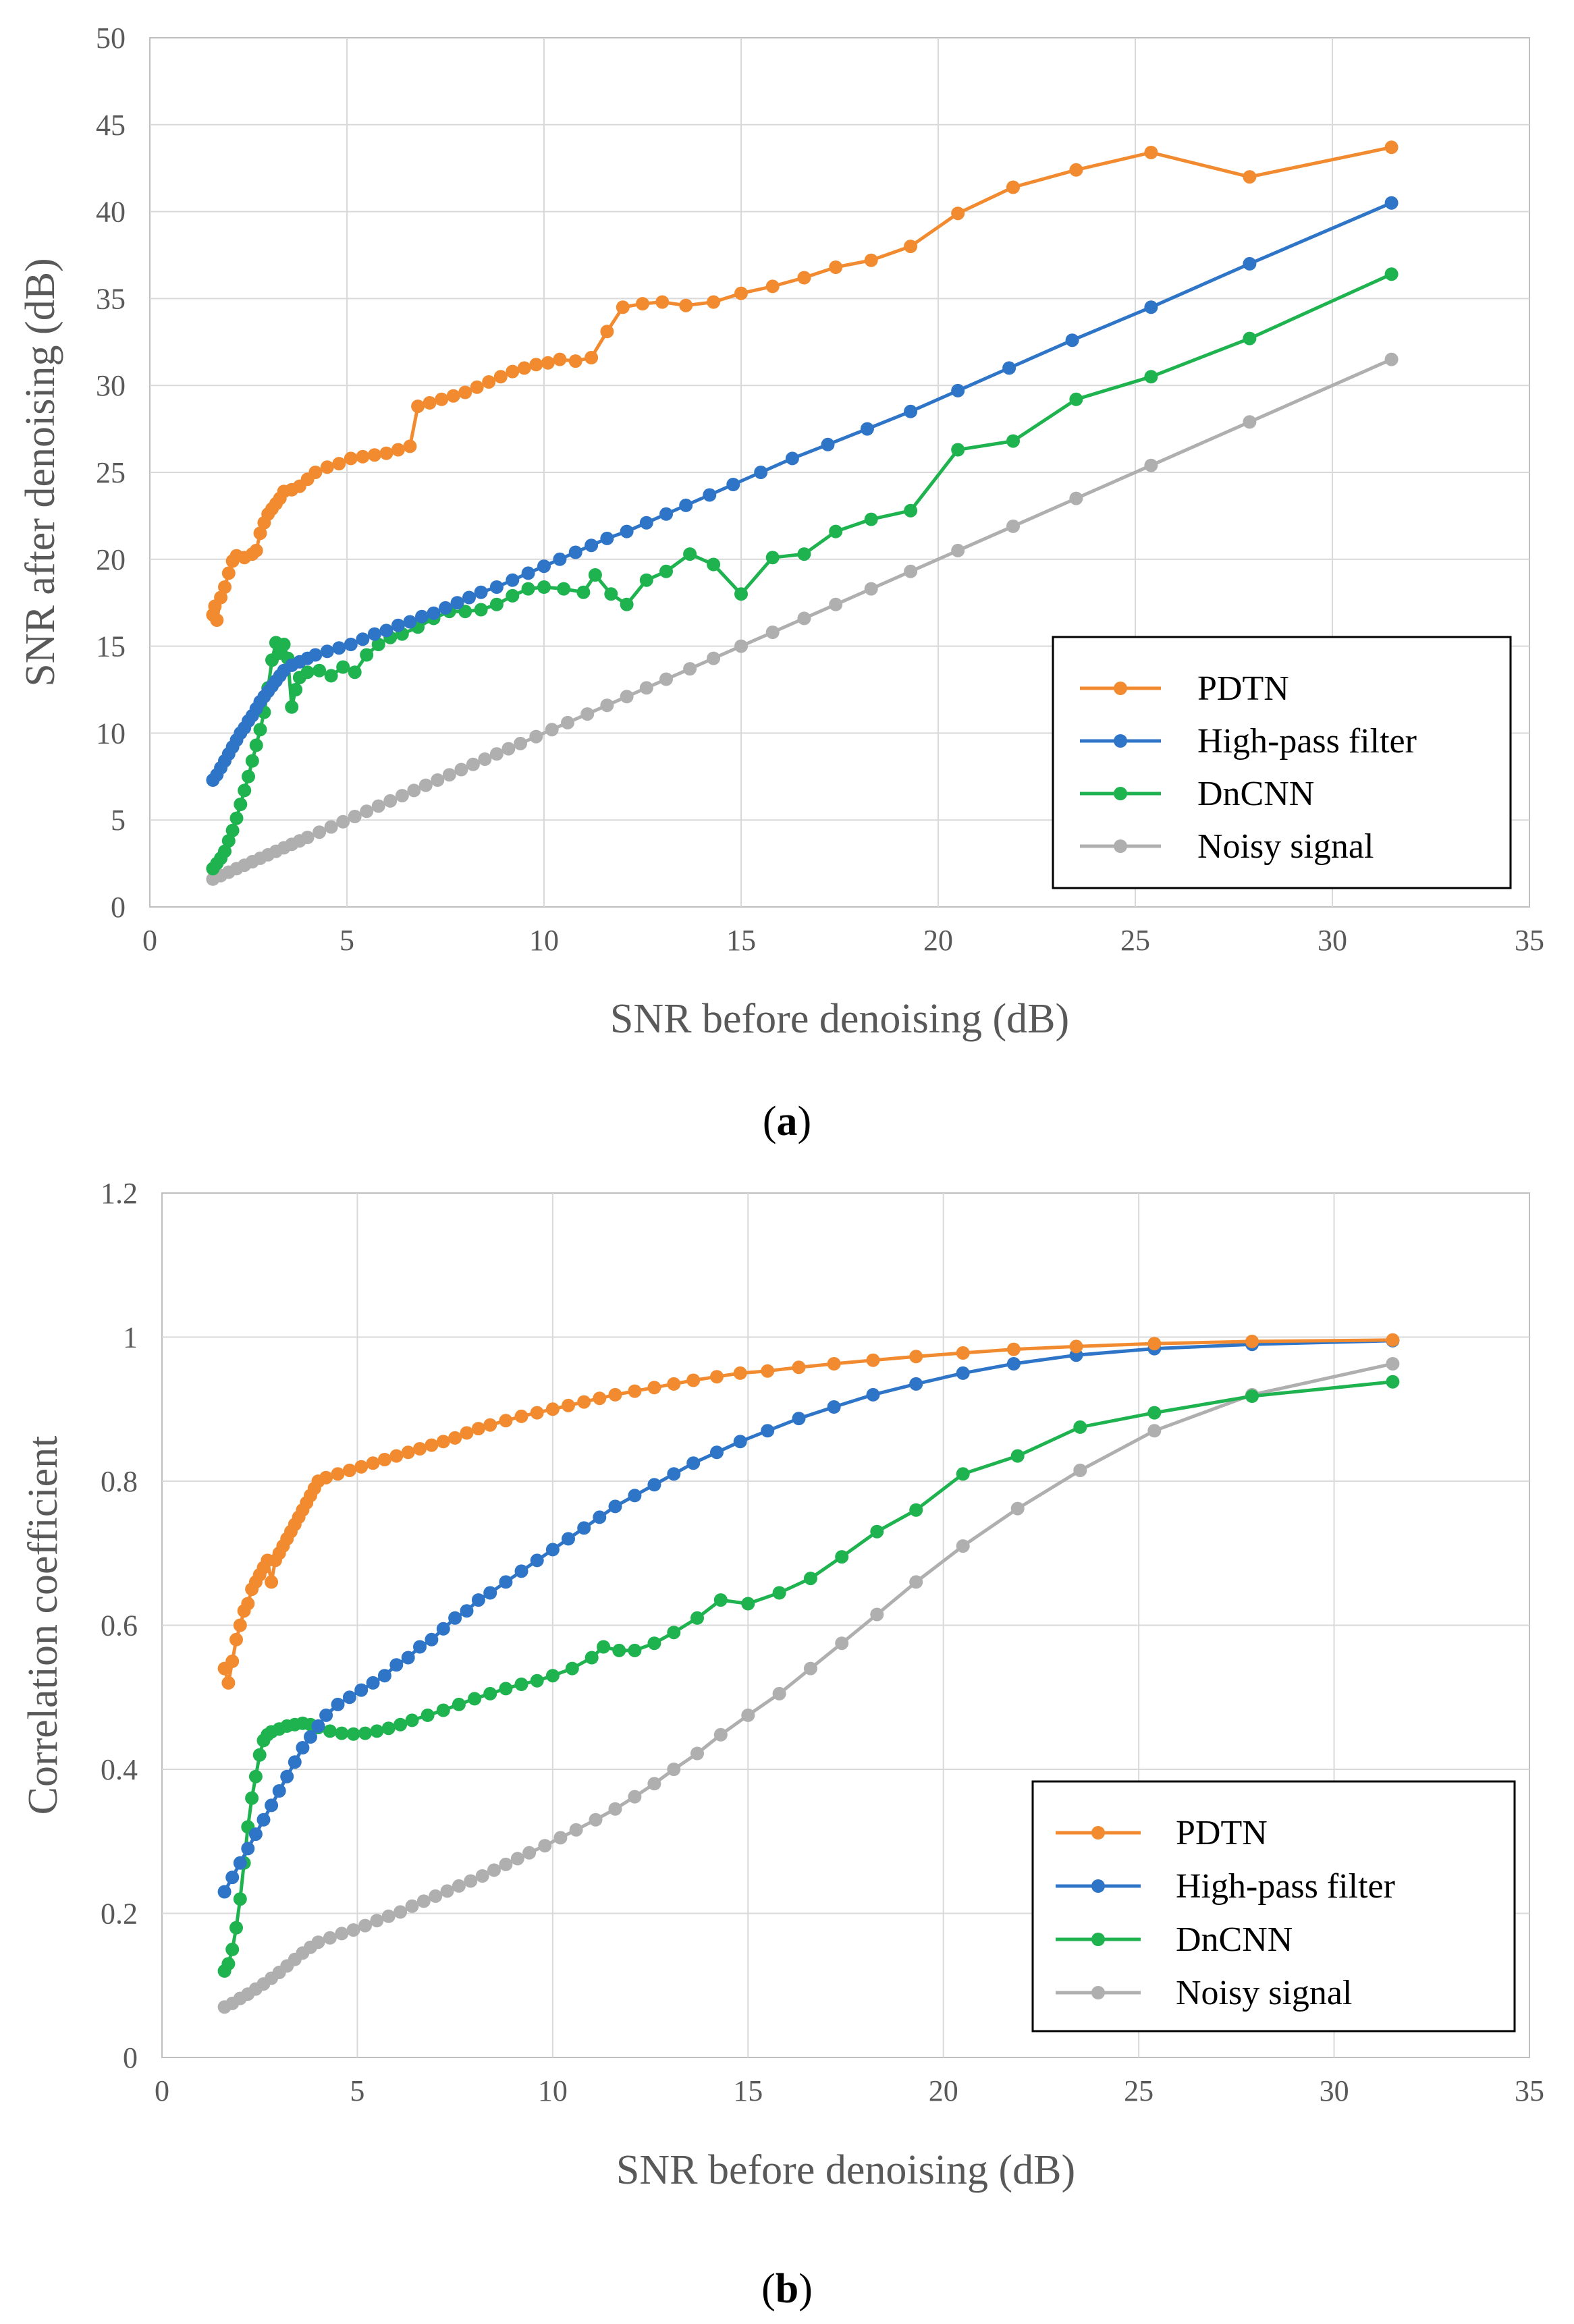 The image size is (1574, 2324). Describe the element at coordinates (162, 2090) in the screenshot. I see `chart-b-x-tick-label: 0` at that location.